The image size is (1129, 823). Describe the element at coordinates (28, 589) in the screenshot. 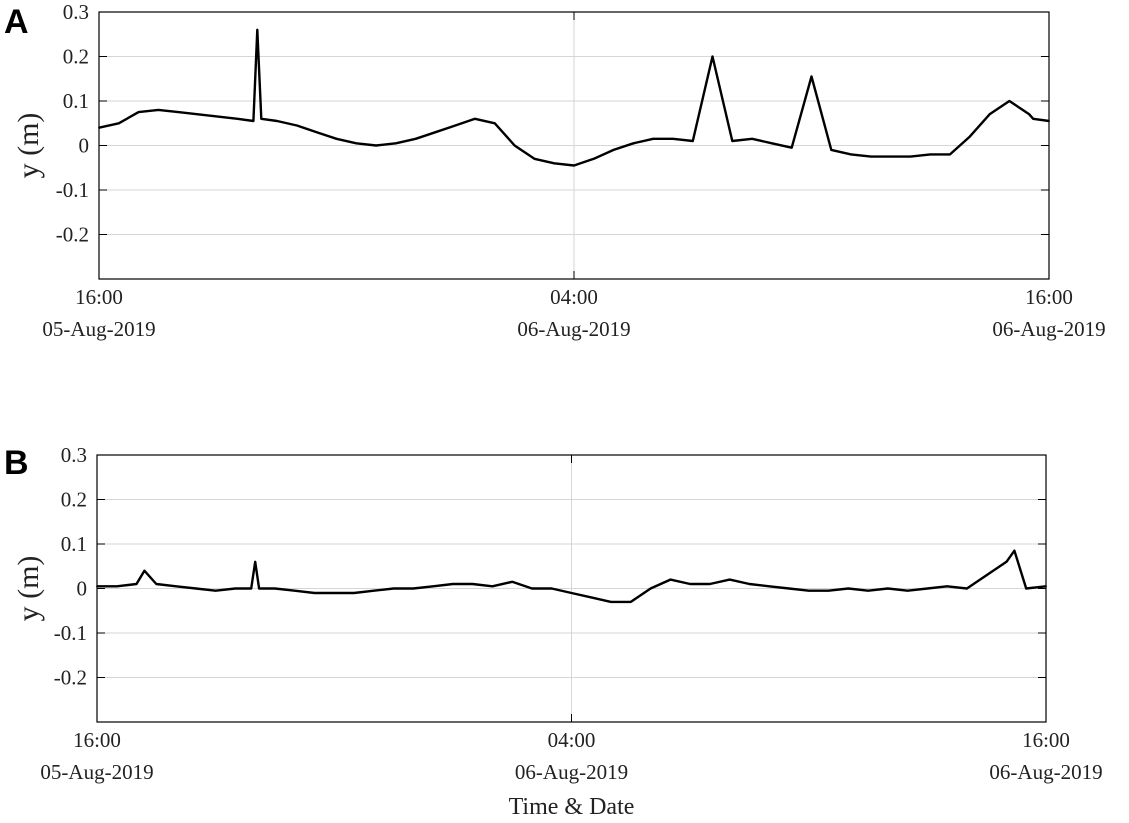

I see `y-axis-label: y (m)` at that location.